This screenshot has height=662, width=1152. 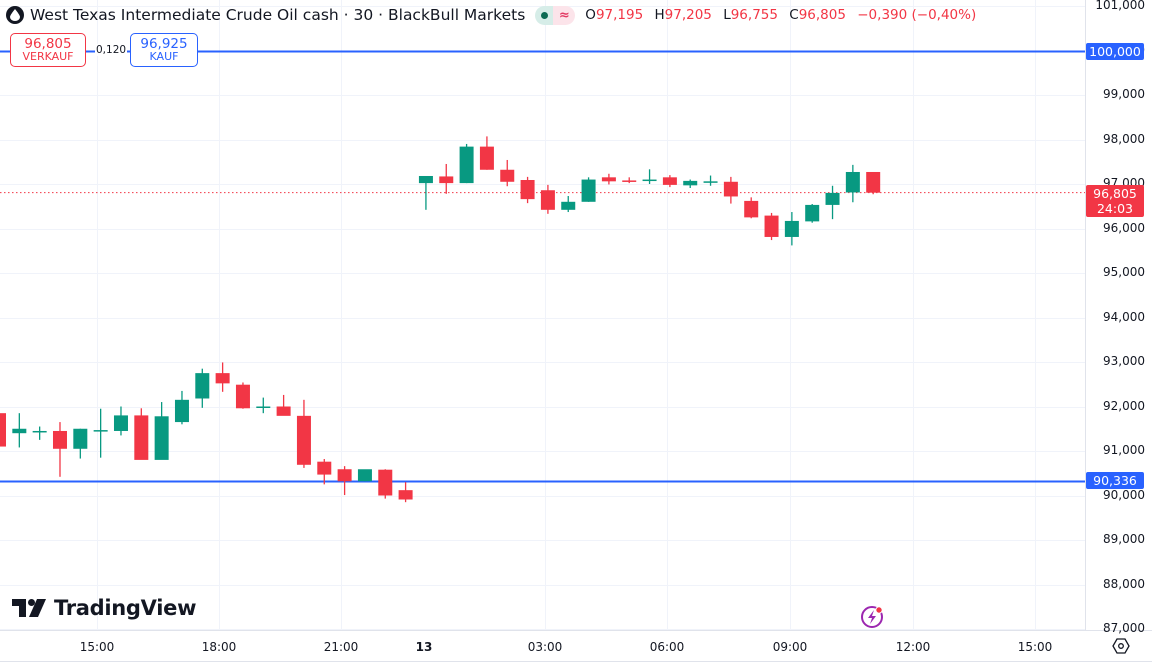 What do you see at coordinates (1115, 51) in the screenshot?
I see `hline-upper-tag: 100,000` at bounding box center [1115, 51].